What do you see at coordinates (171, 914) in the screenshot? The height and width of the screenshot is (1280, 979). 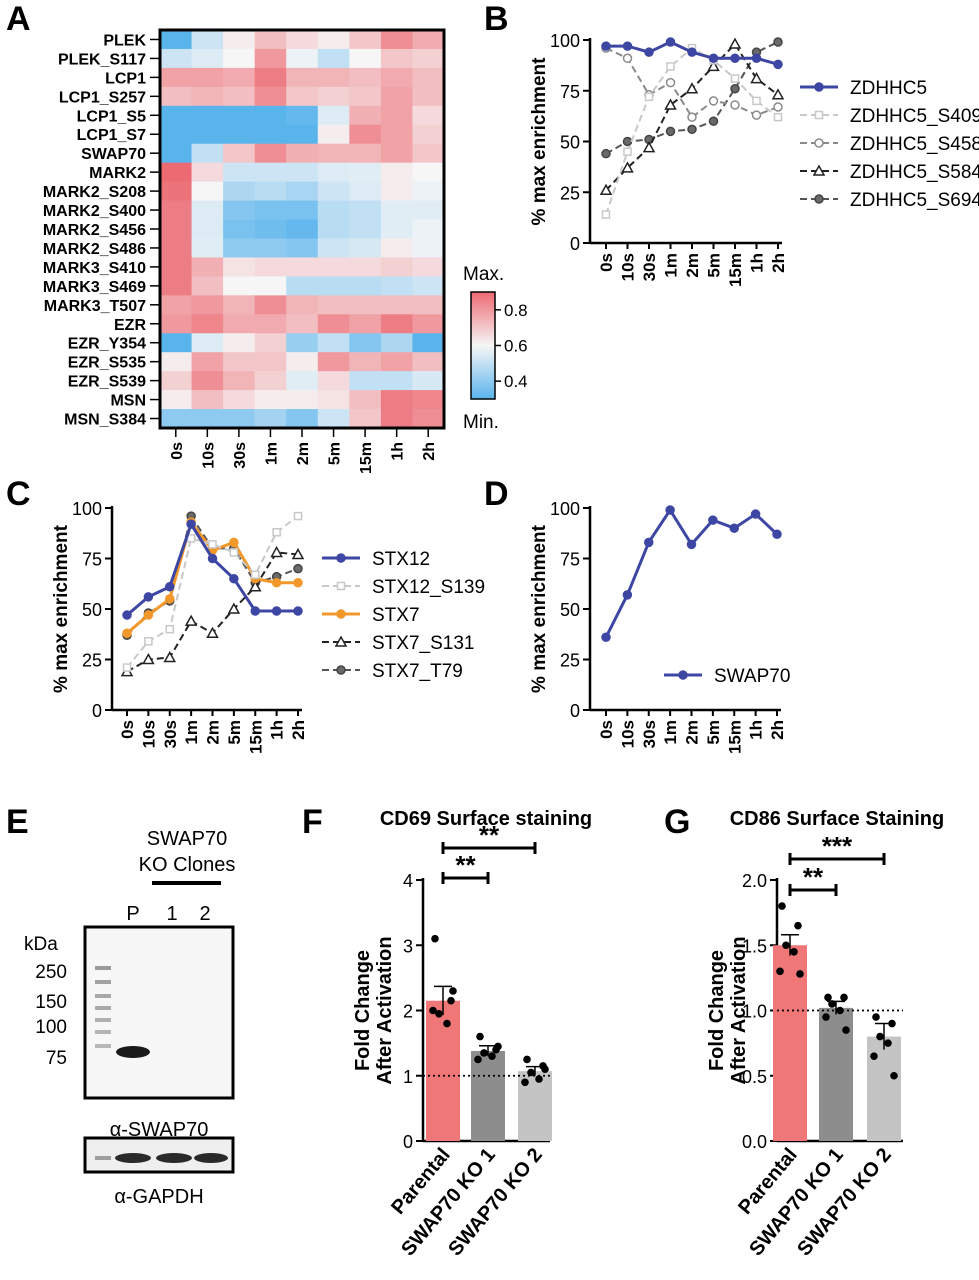 I see `lane-label: 1` at bounding box center [171, 914].